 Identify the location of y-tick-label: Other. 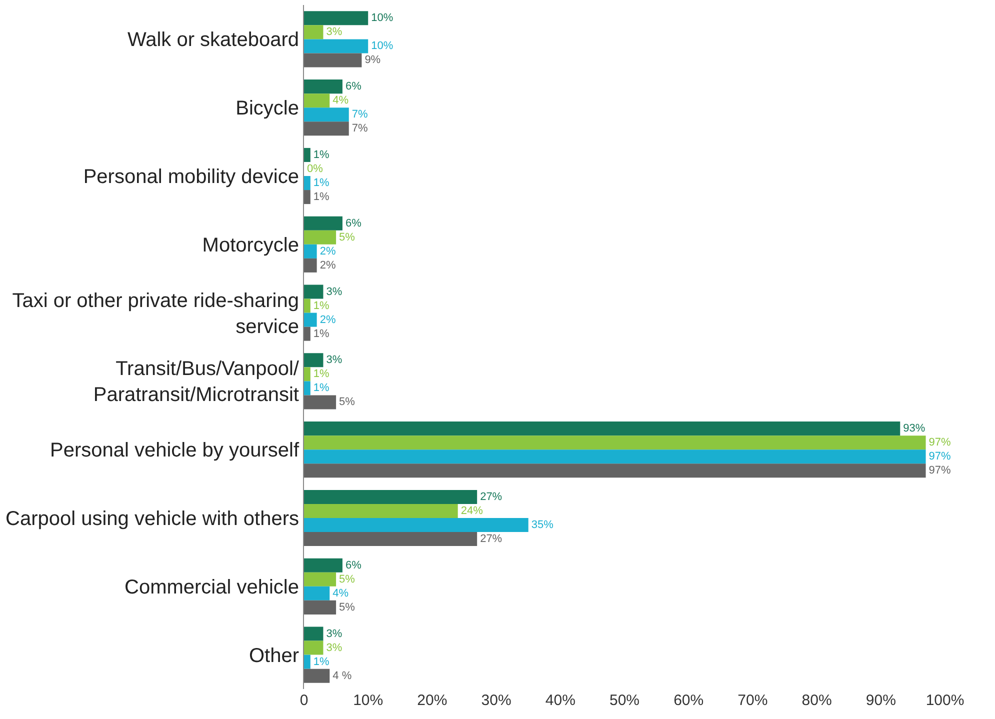
(274, 655).